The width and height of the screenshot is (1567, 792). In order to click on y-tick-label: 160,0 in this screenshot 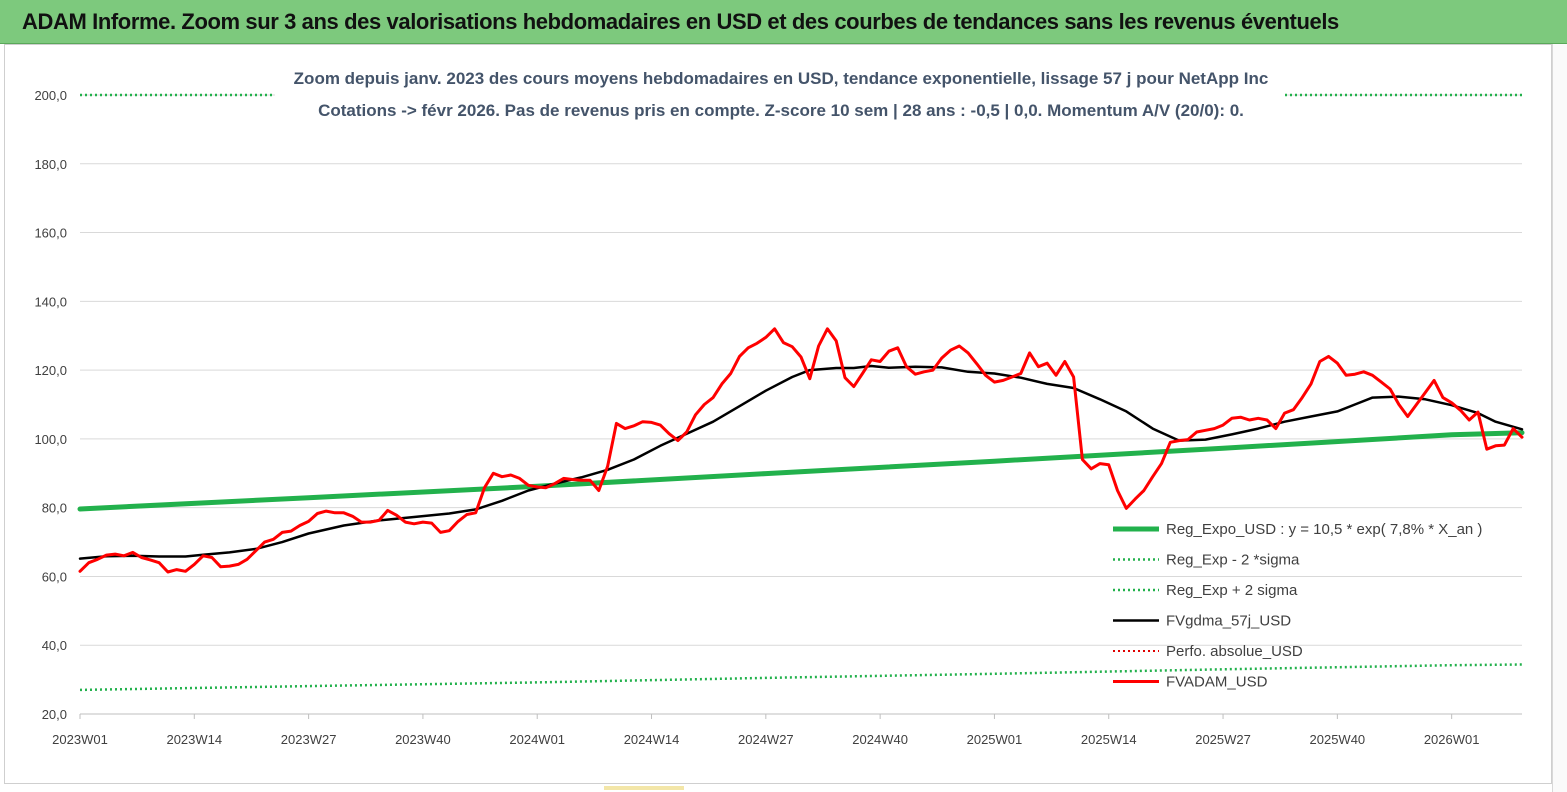, I will do `click(50, 233)`.